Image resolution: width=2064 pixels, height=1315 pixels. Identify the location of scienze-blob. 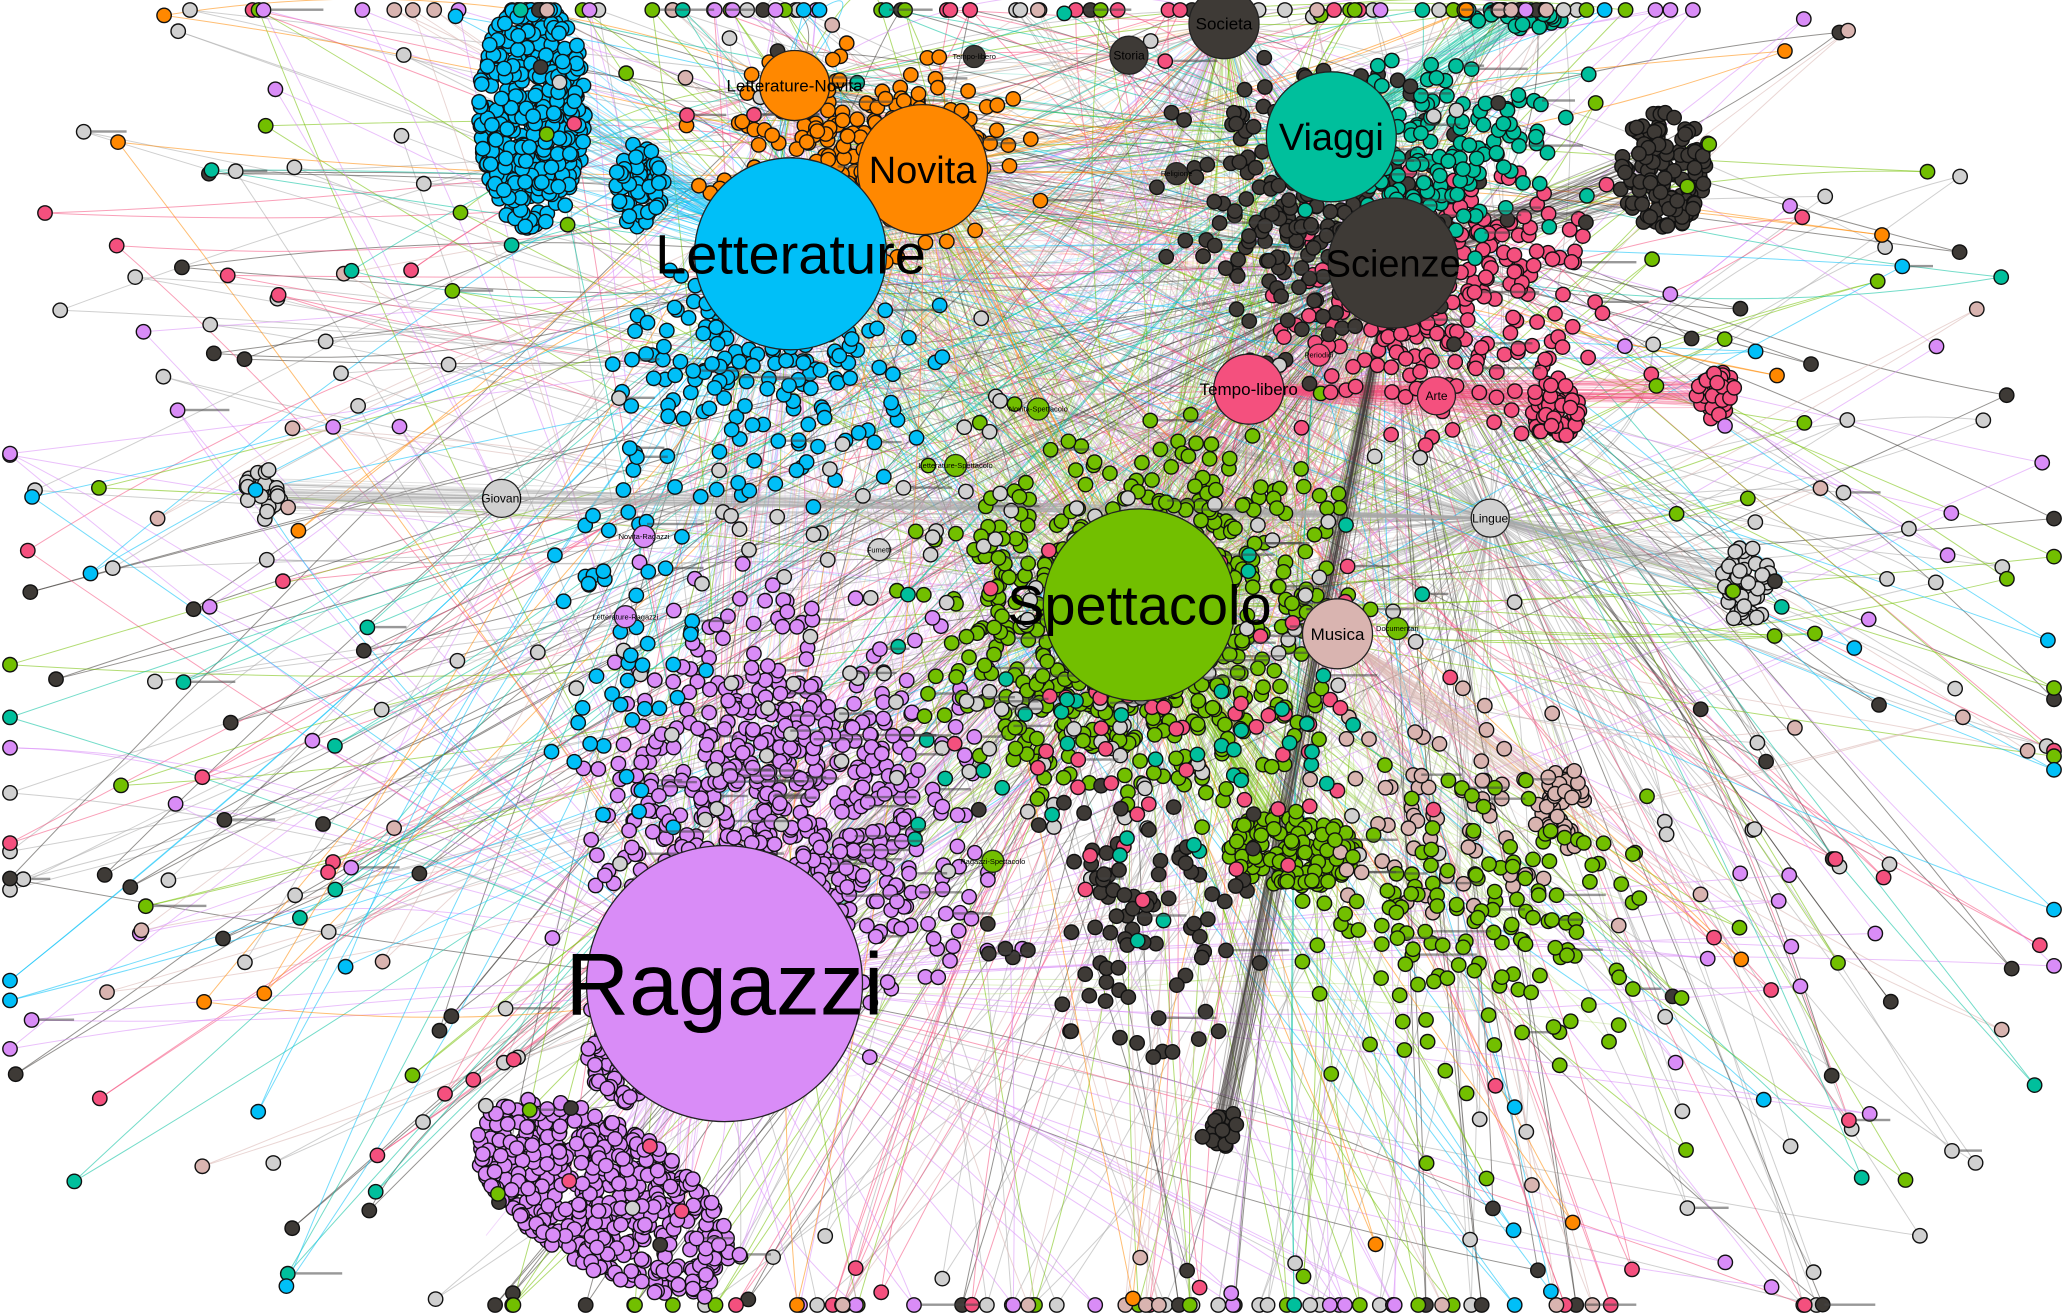
(1663, 169).